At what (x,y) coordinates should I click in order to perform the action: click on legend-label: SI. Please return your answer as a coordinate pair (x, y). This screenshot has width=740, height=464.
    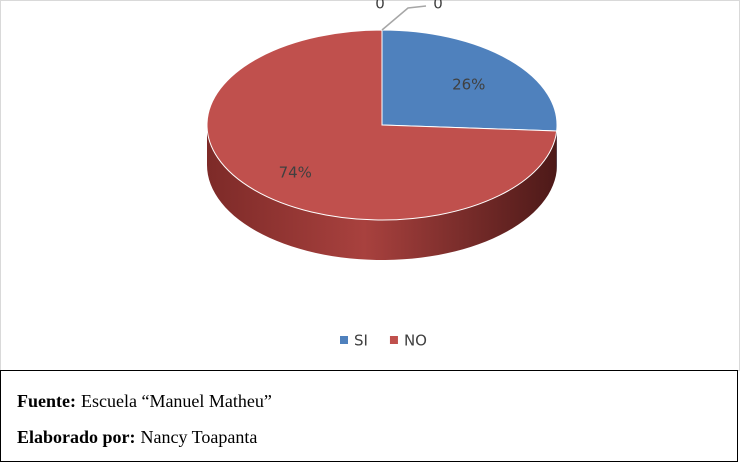
    Looking at the image, I should click on (361, 341).